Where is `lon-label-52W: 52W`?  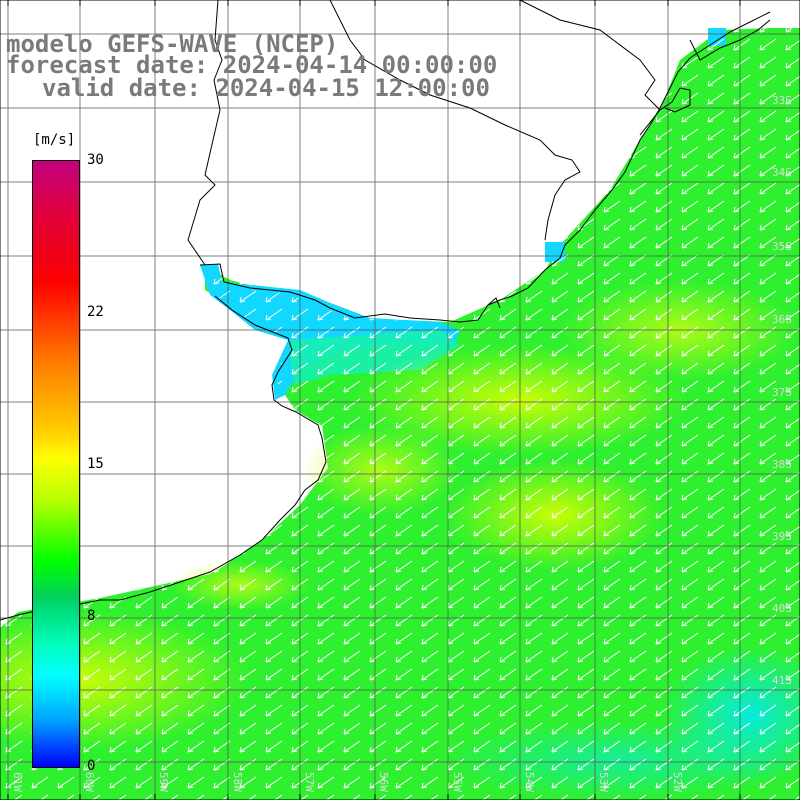
lon-label-52W: 52W is located at coordinates (677, 782).